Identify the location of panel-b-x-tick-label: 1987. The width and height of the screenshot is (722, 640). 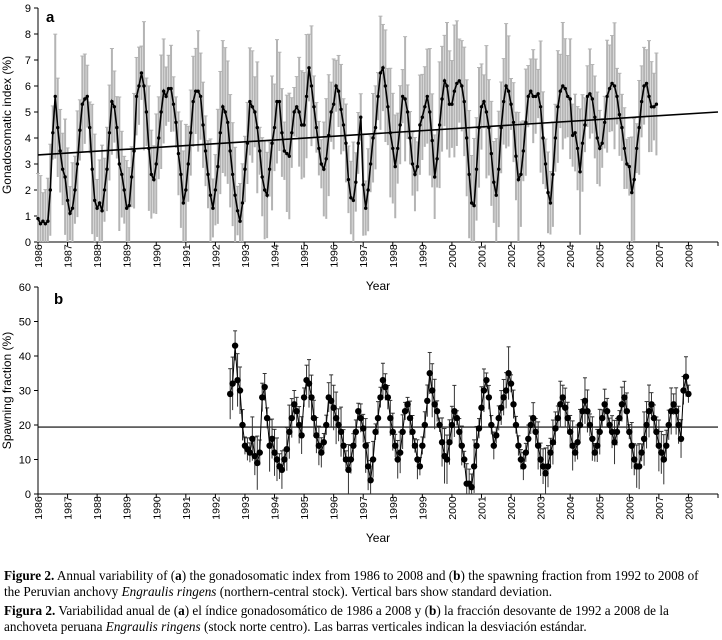
(69, 508).